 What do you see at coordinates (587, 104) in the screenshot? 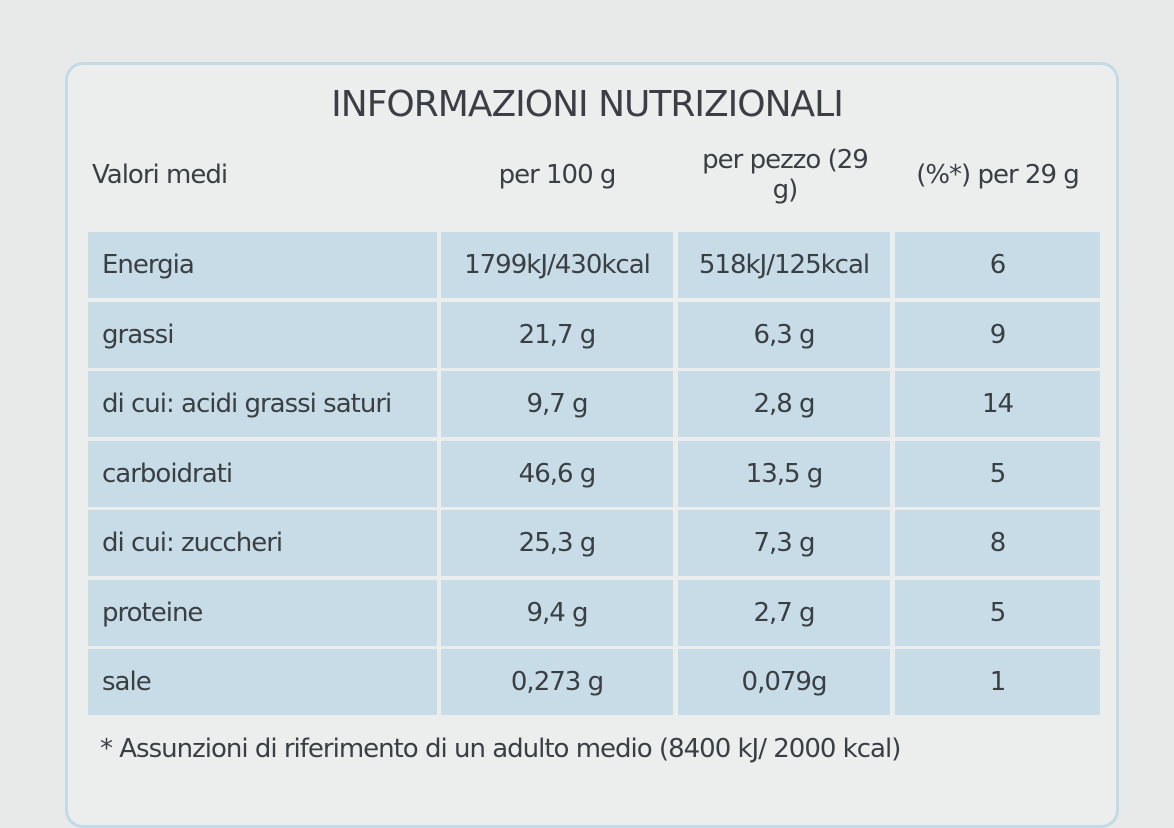
I see `title: INFORMAZIONI NUTRIZIONALI` at bounding box center [587, 104].